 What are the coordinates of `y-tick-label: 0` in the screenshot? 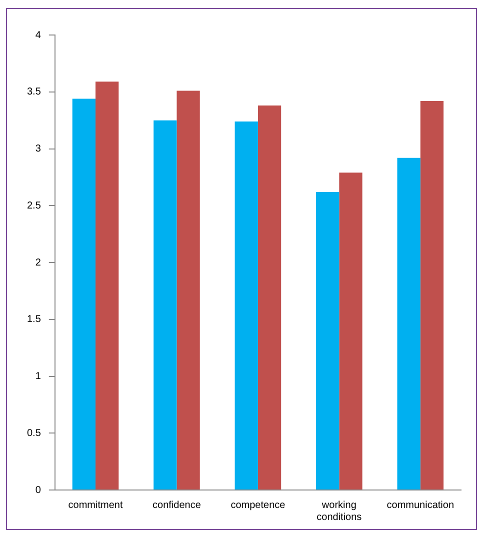 It's located at (38, 490).